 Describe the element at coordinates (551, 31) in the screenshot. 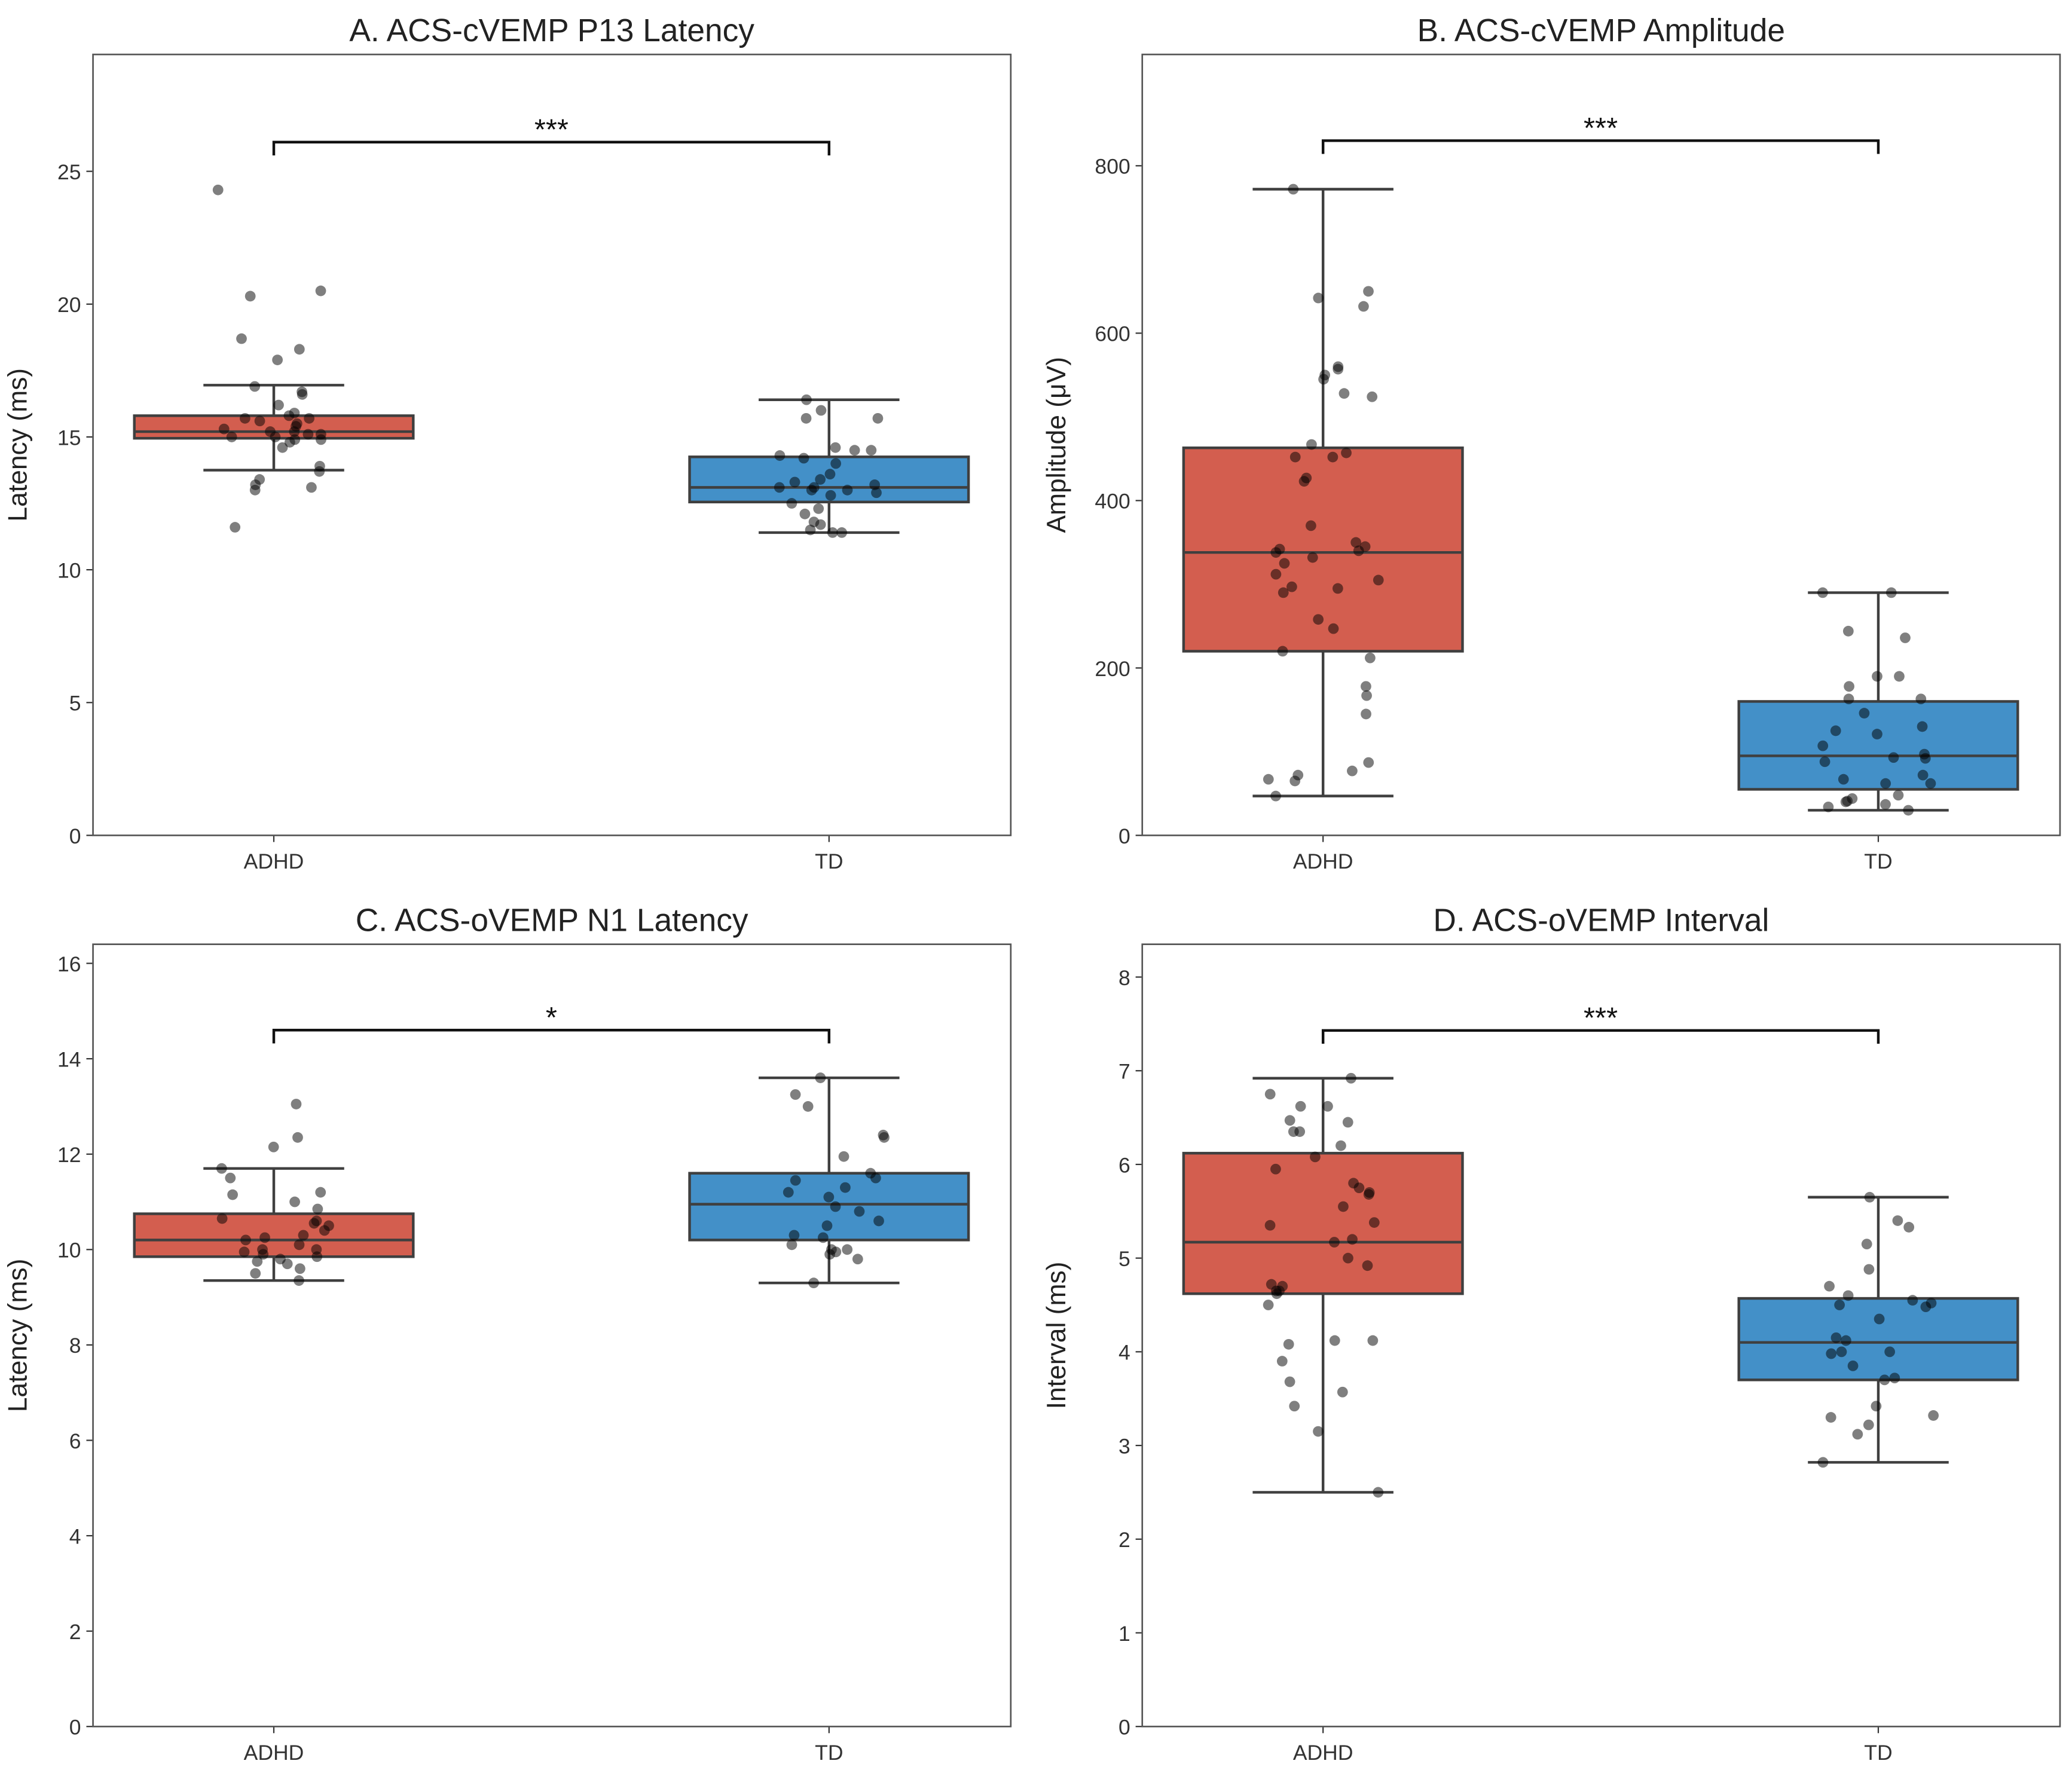

I see `panel-title: A. ACS-cVEMP P13 Latency` at that location.